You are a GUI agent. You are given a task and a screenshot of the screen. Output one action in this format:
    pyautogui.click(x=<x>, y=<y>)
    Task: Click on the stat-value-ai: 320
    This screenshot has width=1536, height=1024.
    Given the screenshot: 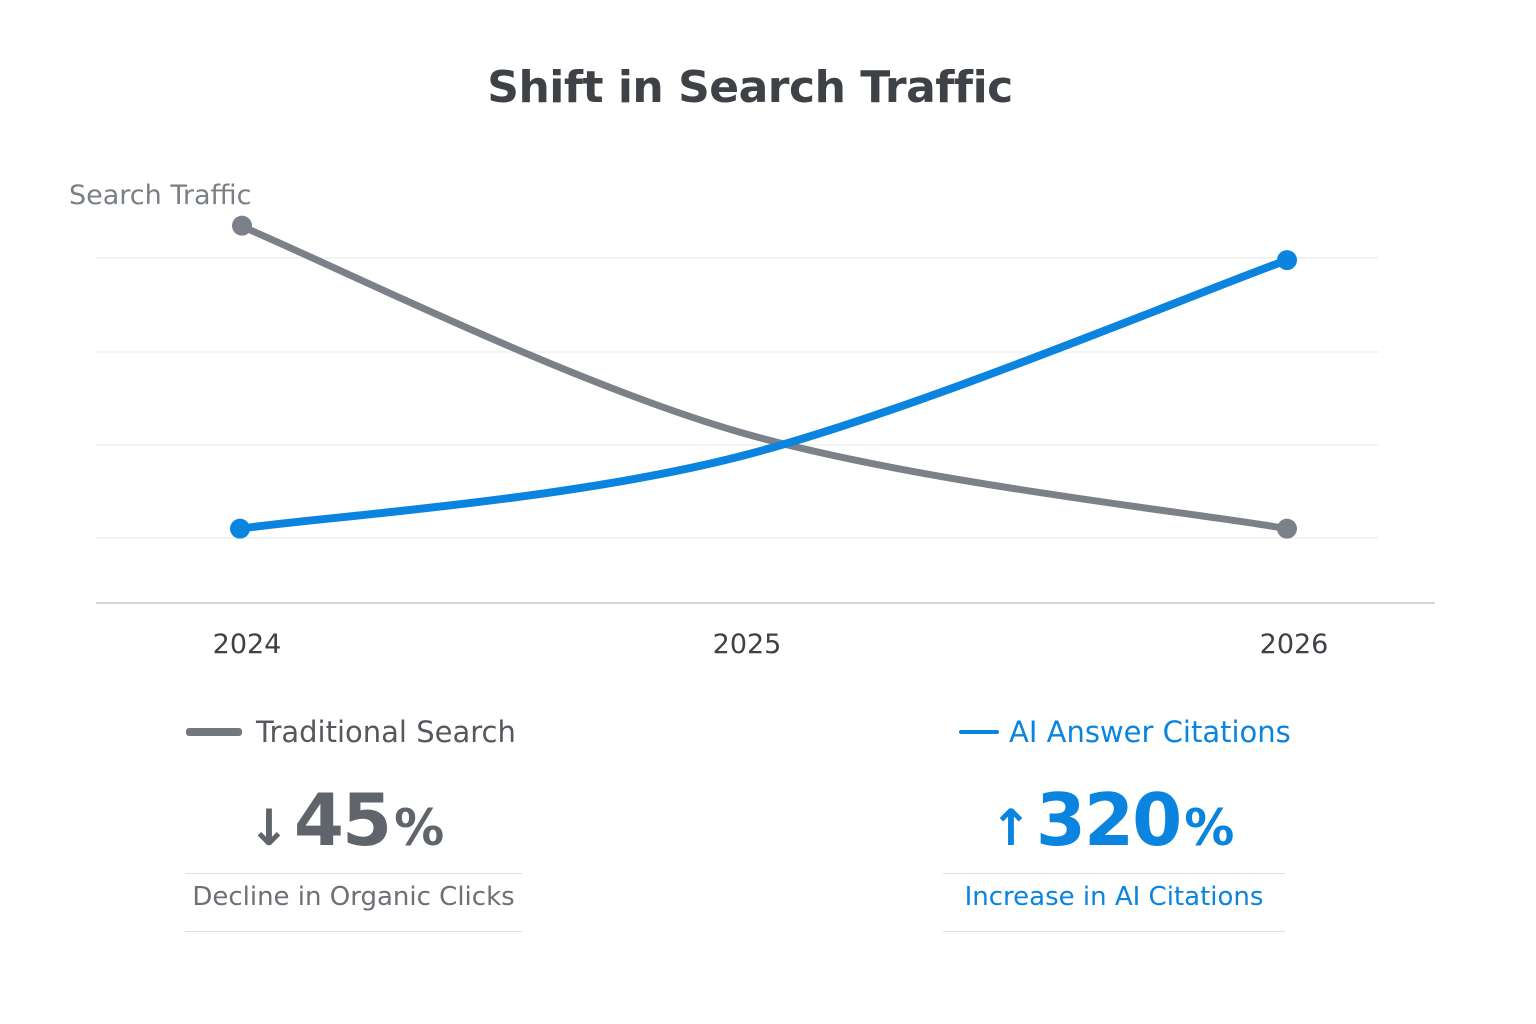 What is the action you would take?
    pyautogui.click(x=1108, y=820)
    